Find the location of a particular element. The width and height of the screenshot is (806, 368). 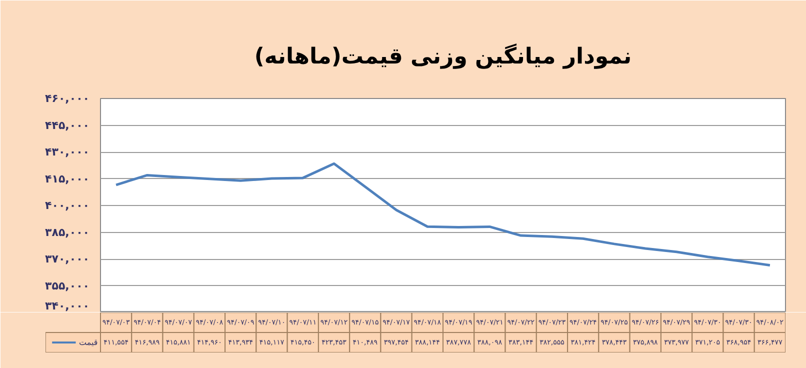

legend-label: قیمت is located at coordinates (88, 342).